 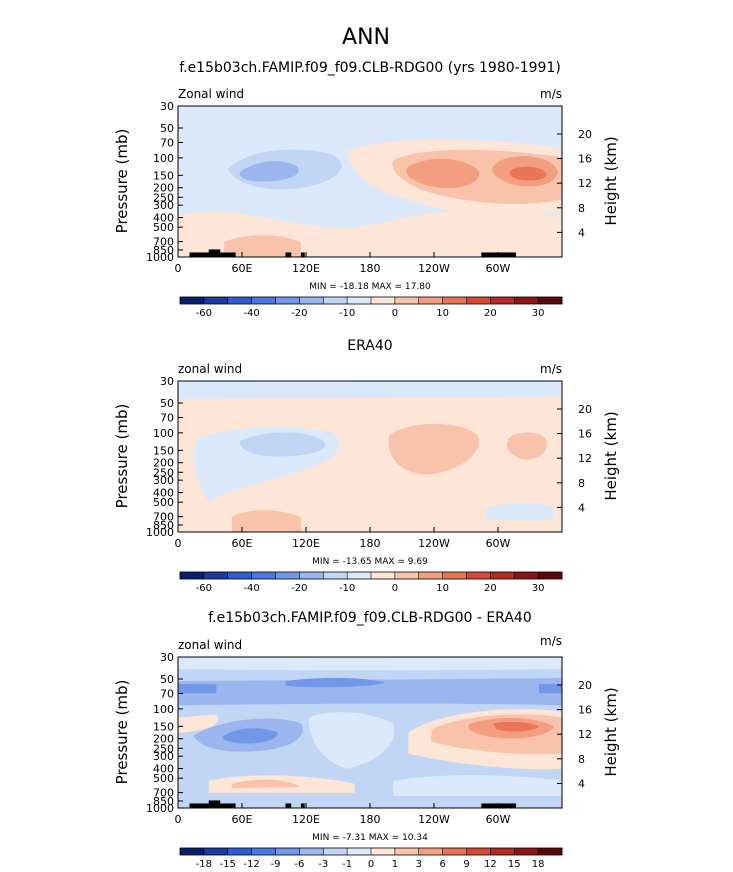 I want to click on x-tick-label: 60E, so click(x=242, y=268).